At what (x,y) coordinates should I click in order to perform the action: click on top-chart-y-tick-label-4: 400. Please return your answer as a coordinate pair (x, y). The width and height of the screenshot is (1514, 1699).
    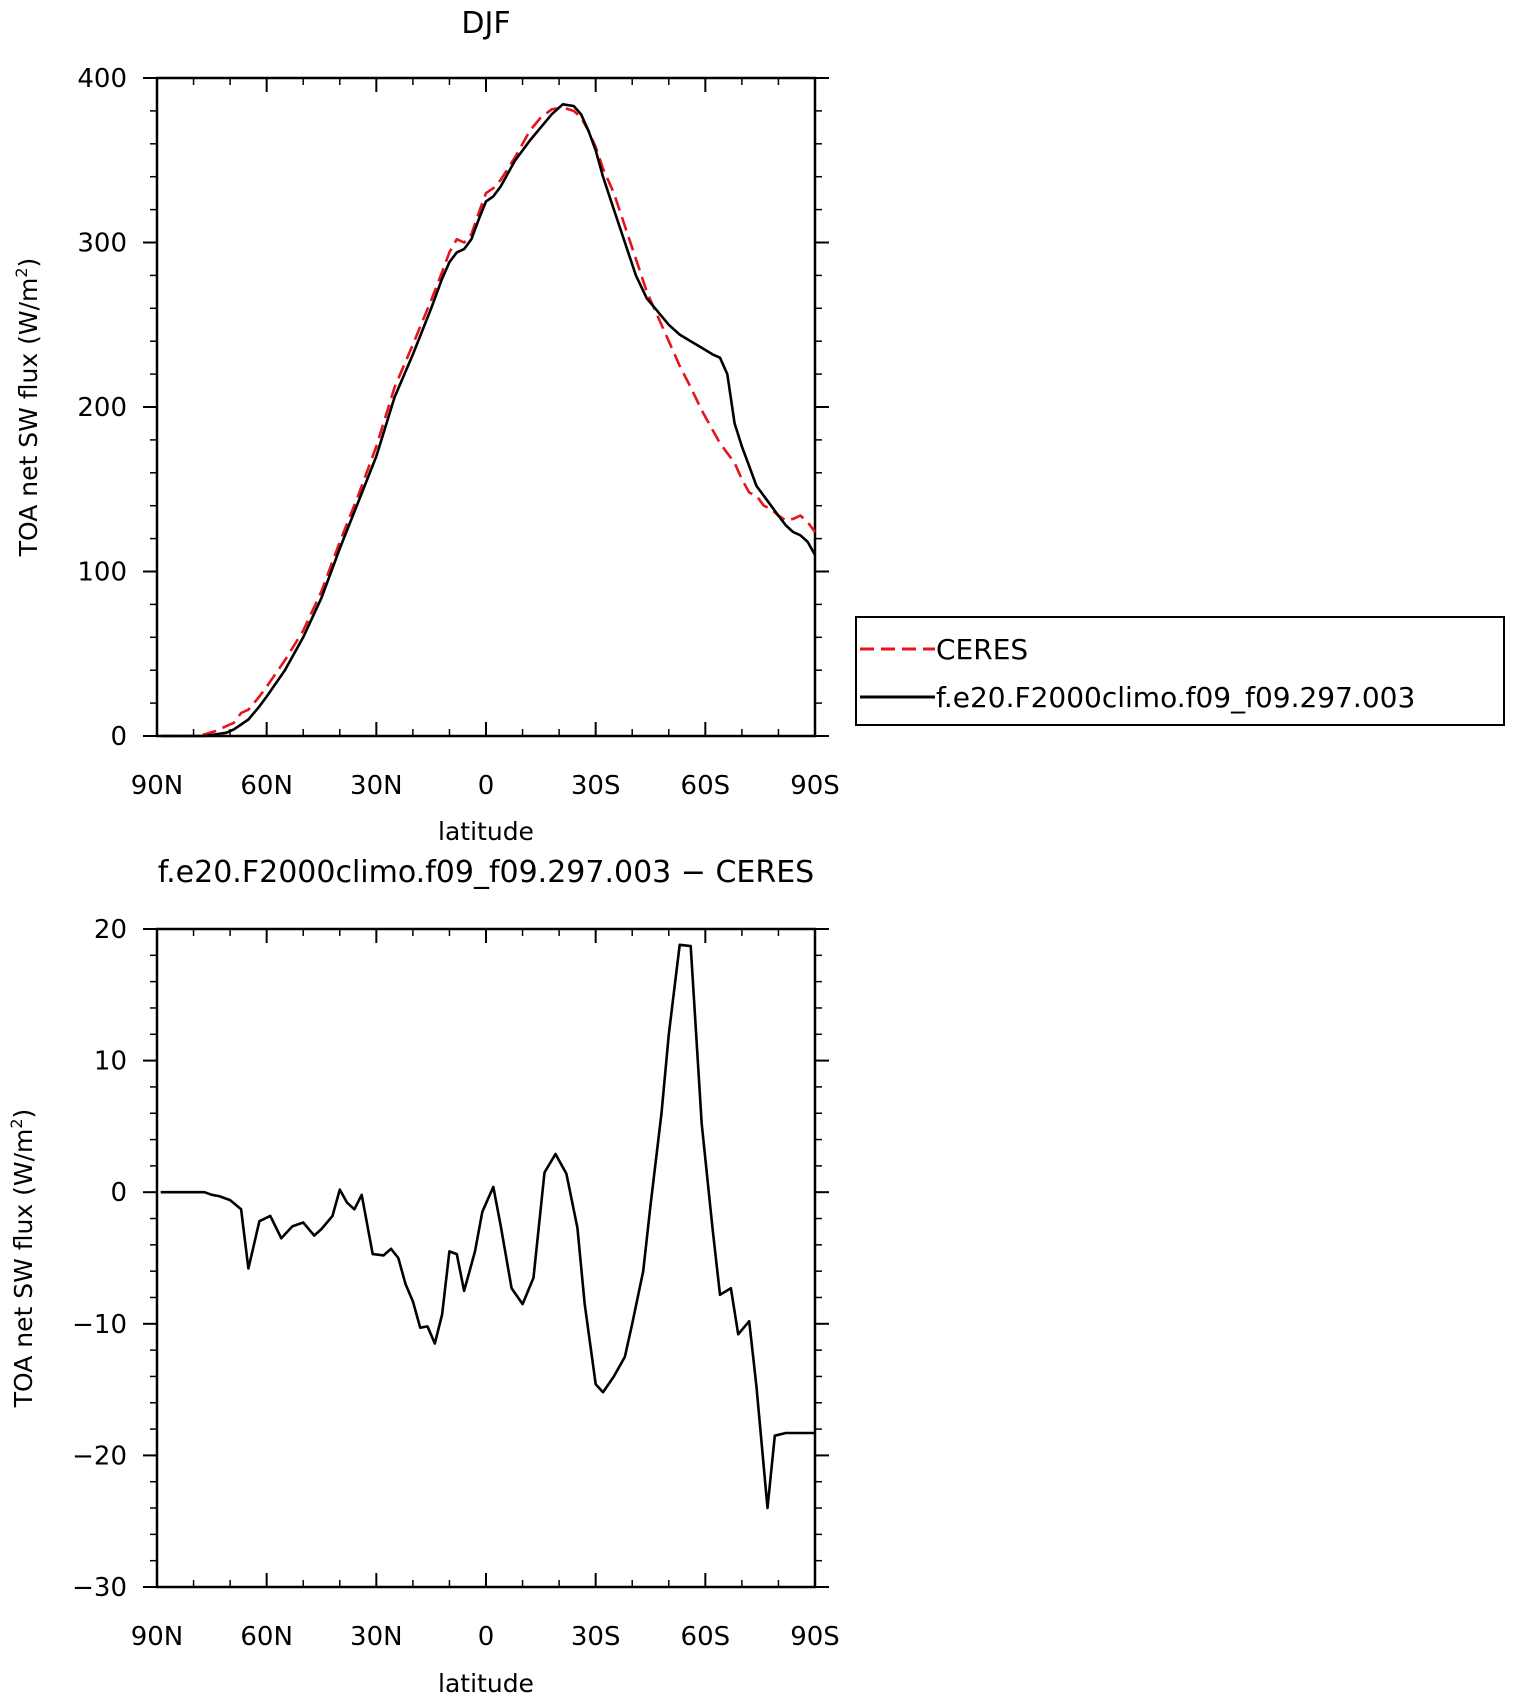
    Looking at the image, I should click on (102, 79).